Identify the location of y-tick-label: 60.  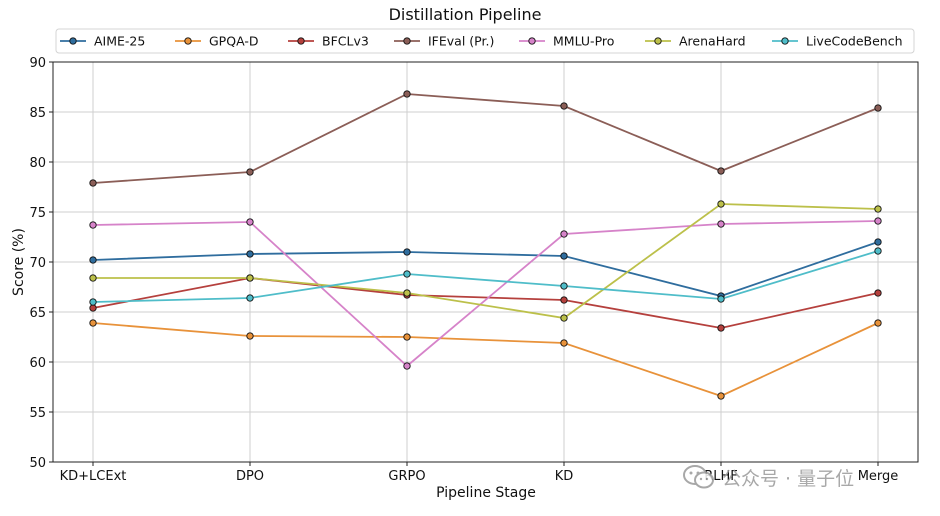
(37, 363).